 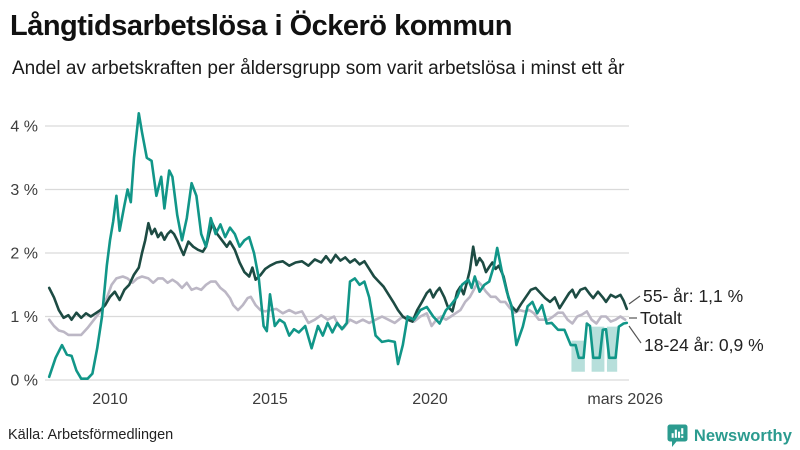 What do you see at coordinates (677, 435) in the screenshot?
I see `newsworthy-icon` at bounding box center [677, 435].